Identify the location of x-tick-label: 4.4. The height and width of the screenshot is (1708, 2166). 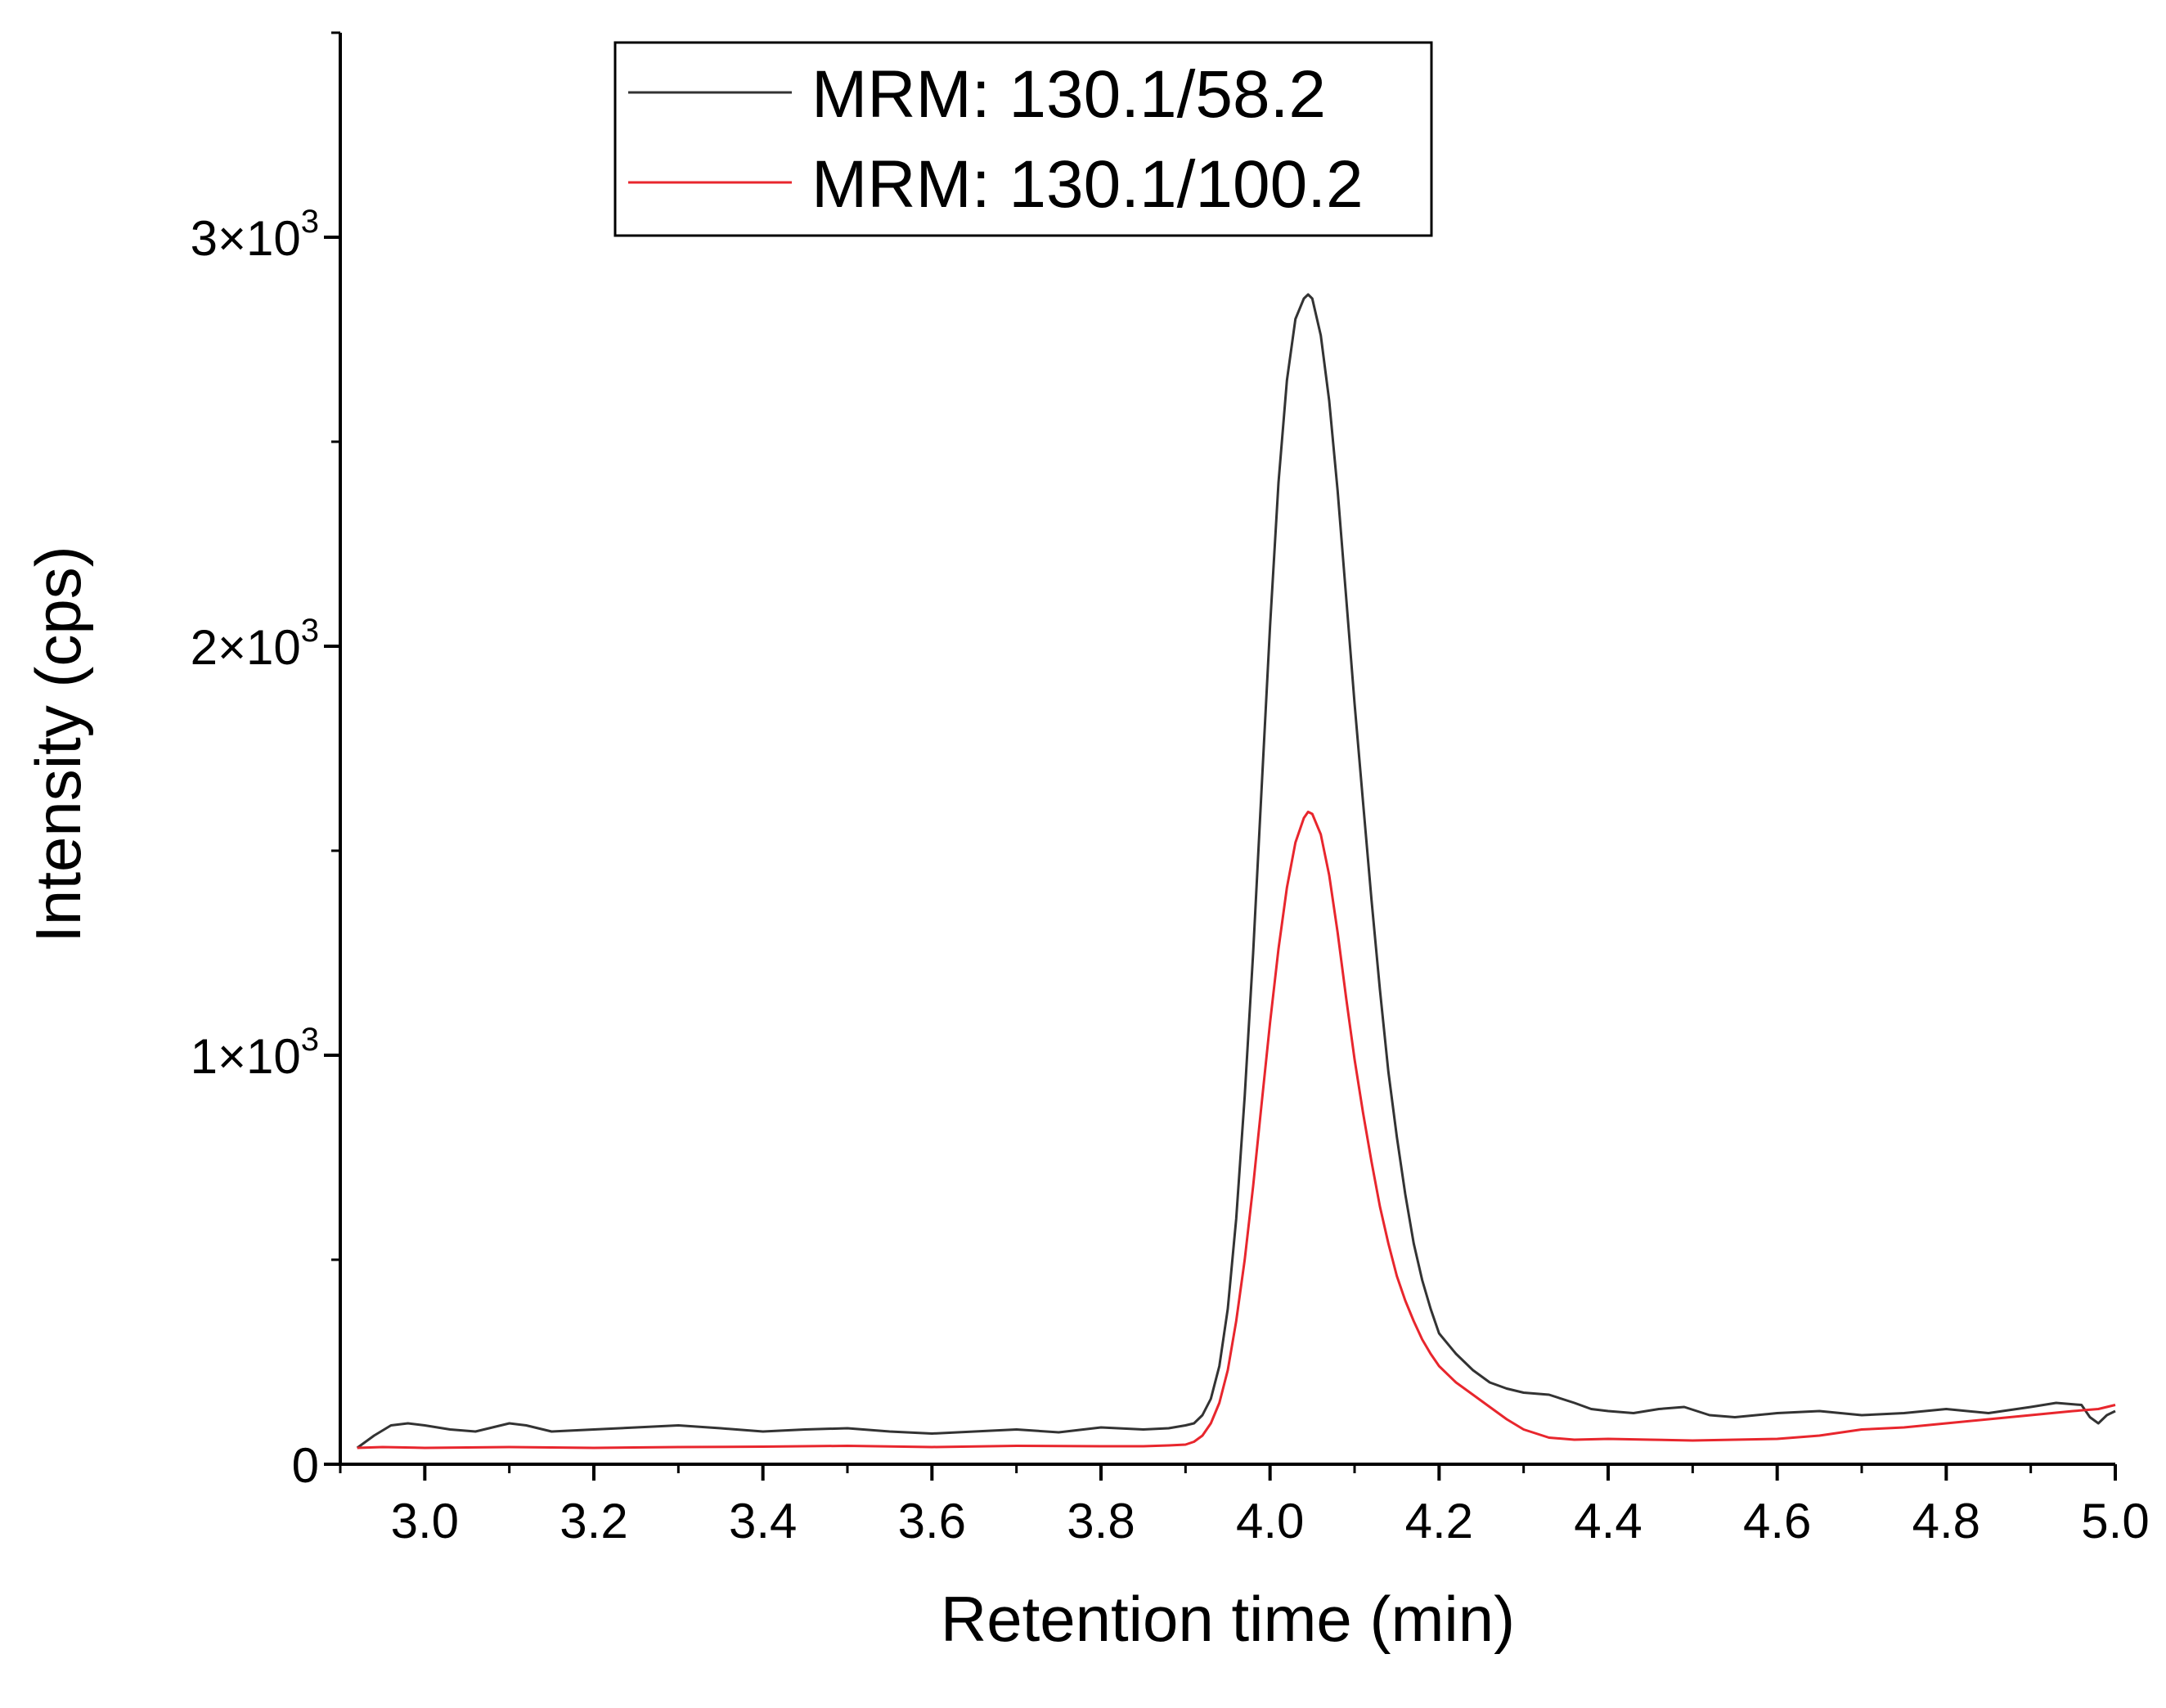
(1608, 1521).